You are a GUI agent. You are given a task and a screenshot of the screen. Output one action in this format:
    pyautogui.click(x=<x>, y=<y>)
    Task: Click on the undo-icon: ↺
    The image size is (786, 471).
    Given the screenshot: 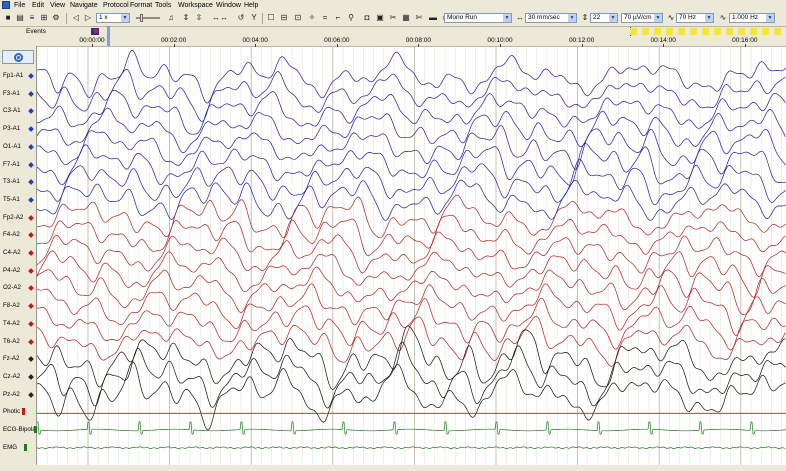 What is the action you would take?
    pyautogui.click(x=241, y=17)
    